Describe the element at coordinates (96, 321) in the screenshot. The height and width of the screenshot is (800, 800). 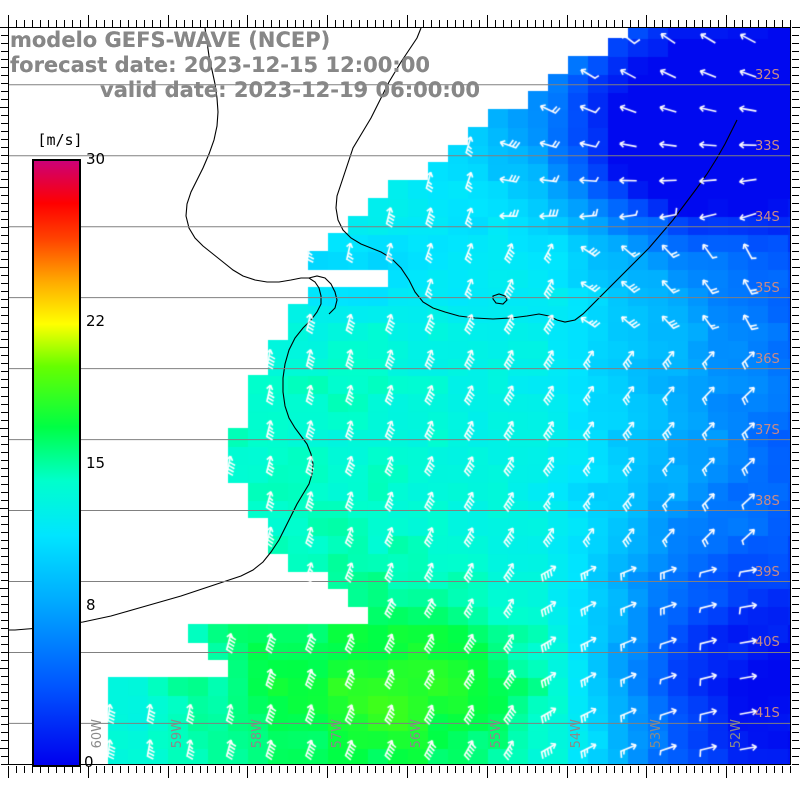
I see `colorbar-tick-22: 22` at that location.